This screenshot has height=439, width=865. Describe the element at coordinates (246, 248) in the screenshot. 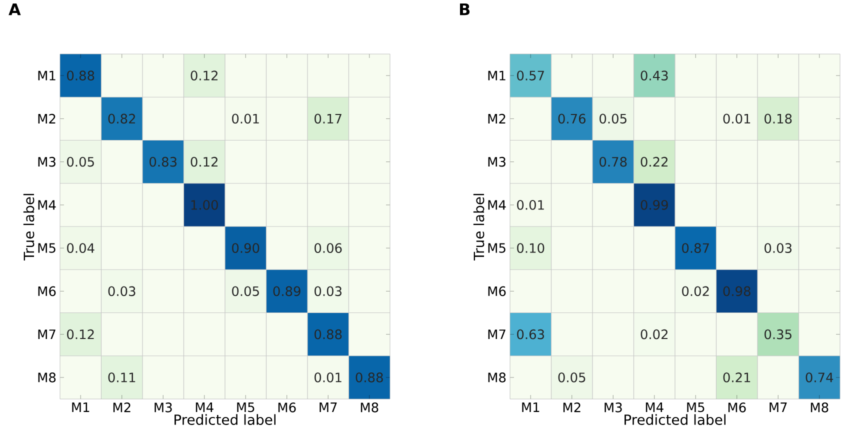

I see `data-label: 0.90` at that location.